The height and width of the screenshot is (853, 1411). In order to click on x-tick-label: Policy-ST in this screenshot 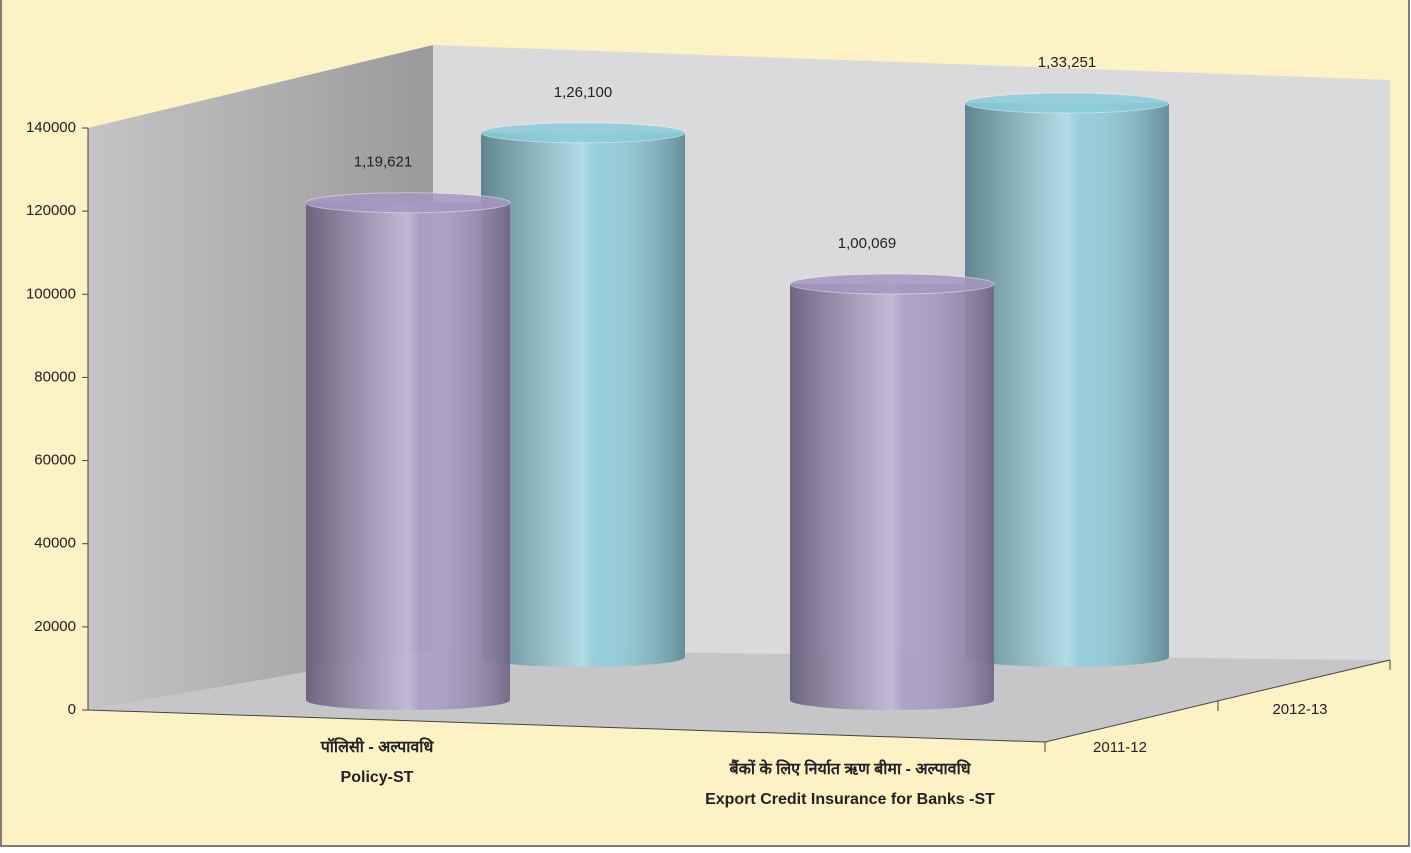, I will do `click(377, 777)`.